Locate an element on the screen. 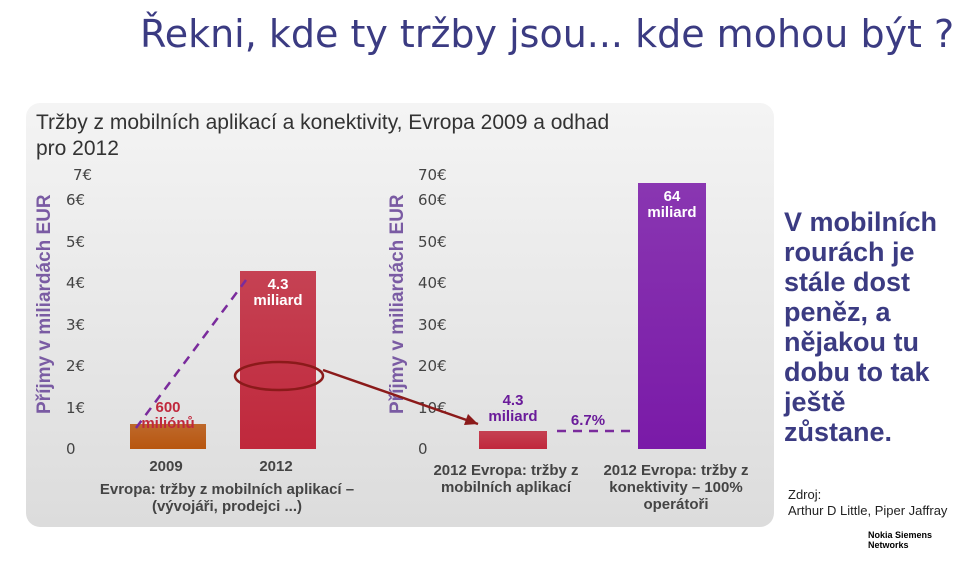 The height and width of the screenshot is (583, 960). y-tick-label: 50€ is located at coordinates (432, 241).